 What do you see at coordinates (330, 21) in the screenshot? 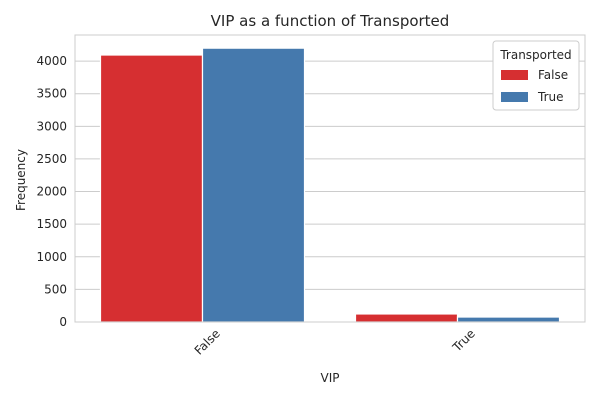
I see `chart-title: VIP as a function of Transported` at bounding box center [330, 21].